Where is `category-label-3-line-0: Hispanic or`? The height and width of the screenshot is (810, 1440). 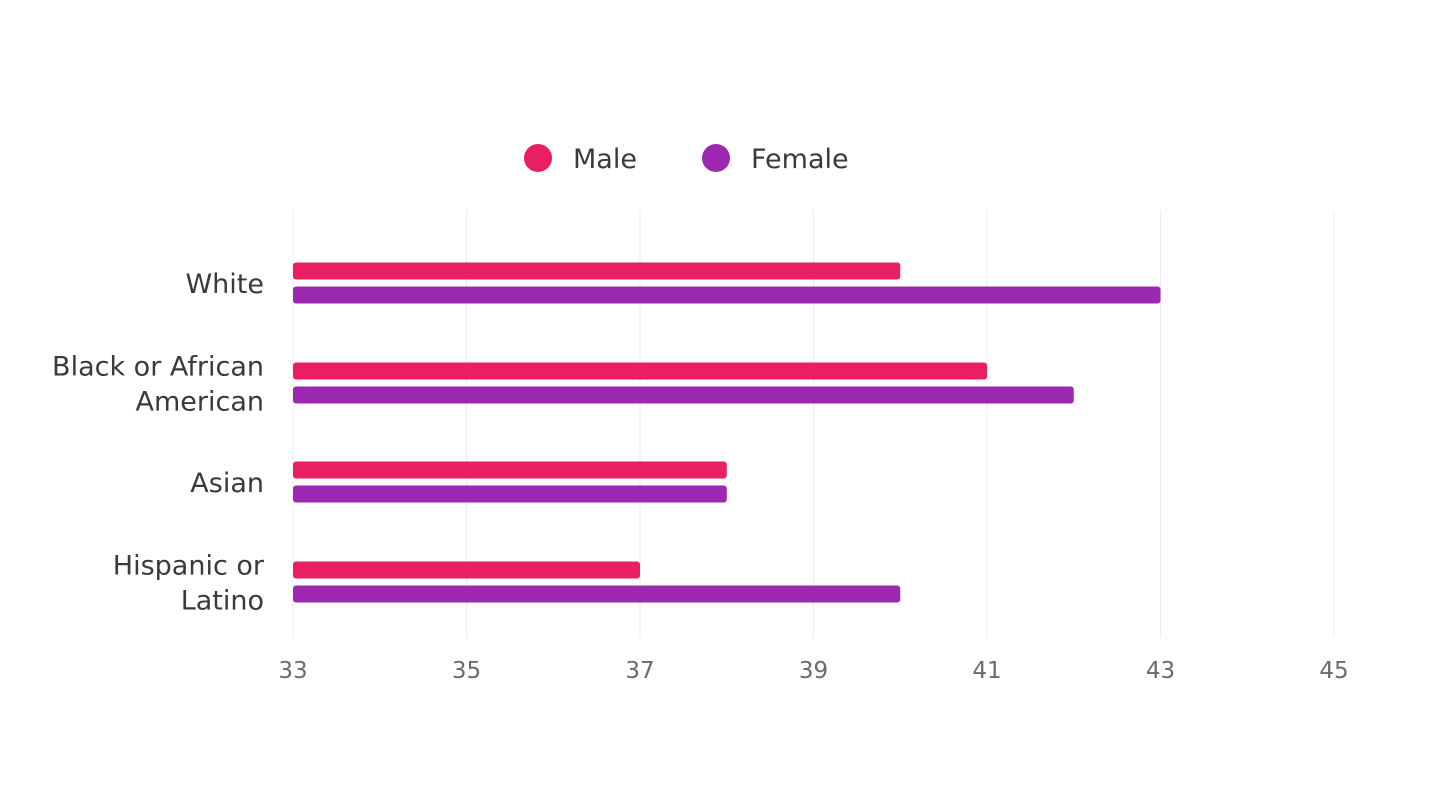
category-label-3-line-0: Hispanic or is located at coordinates (189, 566).